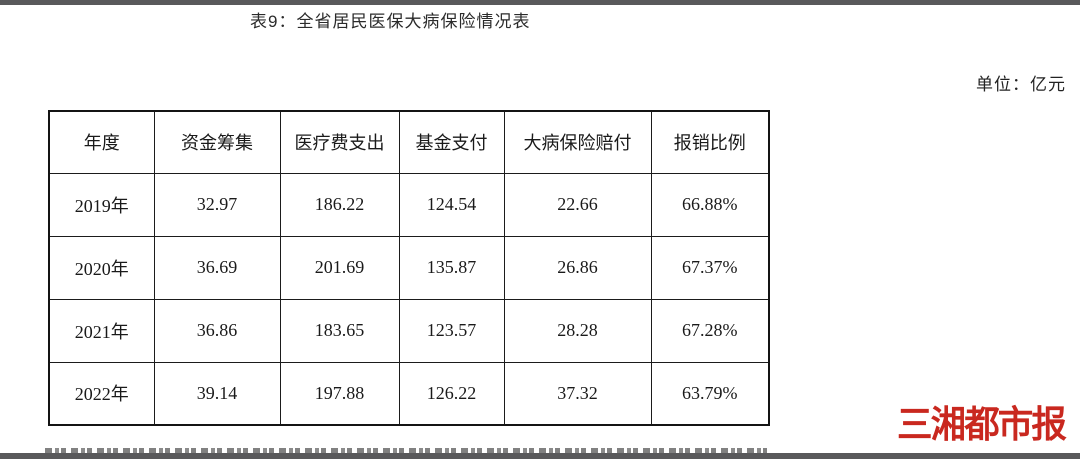 The height and width of the screenshot is (459, 1080). I want to click on table-cell: 183.65, so click(339, 330).